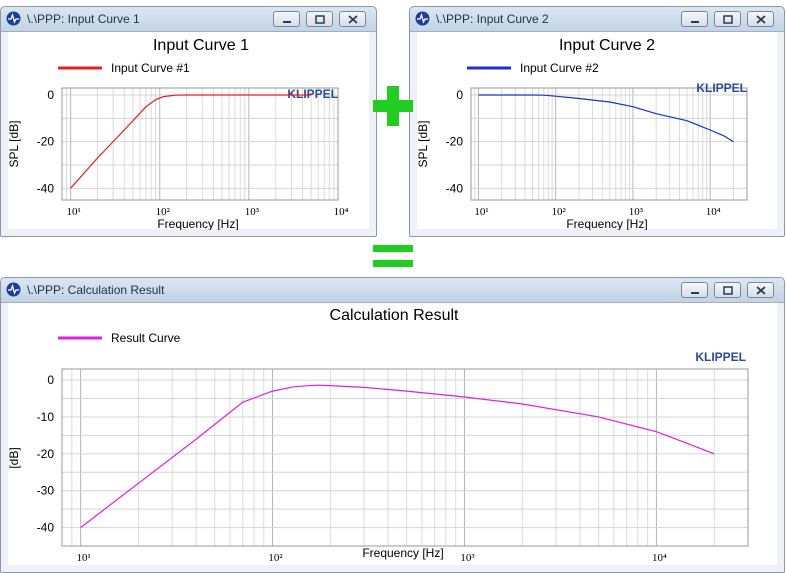 The height and width of the screenshot is (573, 786). Describe the element at coordinates (607, 45) in the screenshot. I see `chart-title: Input Curve 2` at that location.